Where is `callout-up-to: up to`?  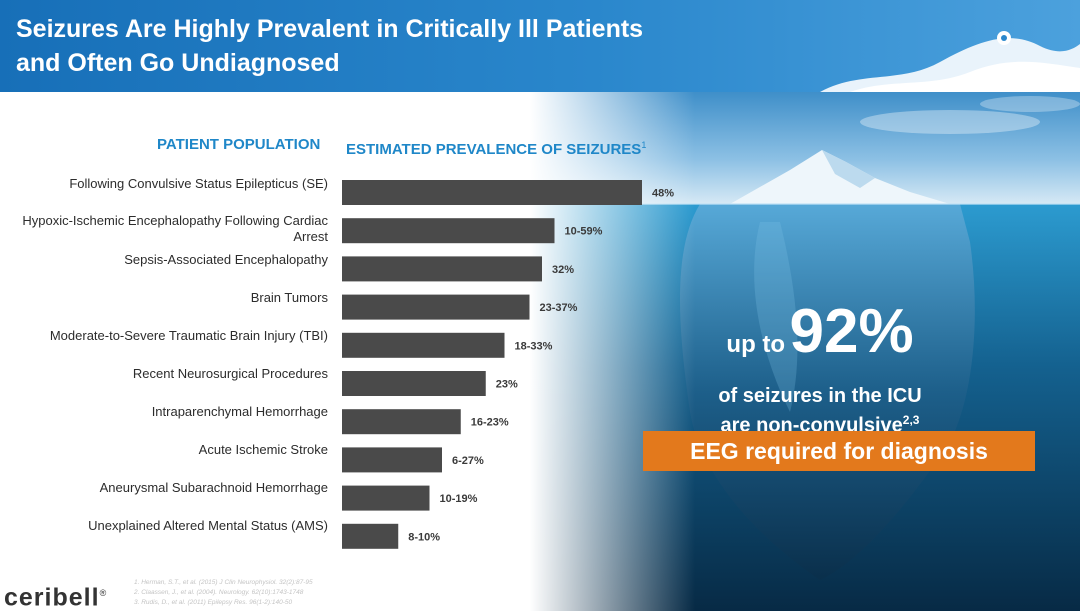 callout-up-to: up to is located at coordinates (756, 344).